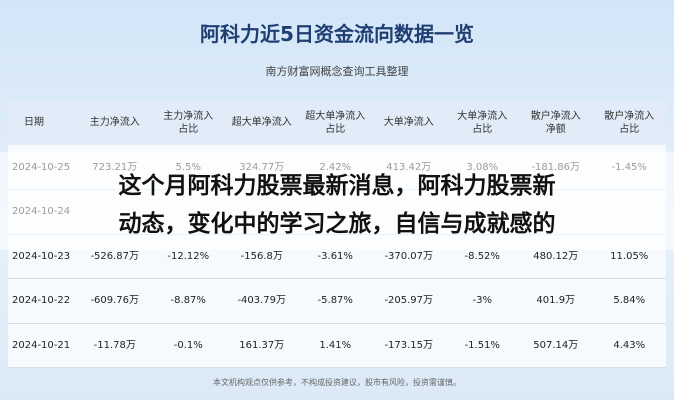 Image resolution: width=674 pixels, height=400 pixels. Describe the element at coordinates (629, 345) in the screenshot. I see `table-cell: 4.43%` at that location.